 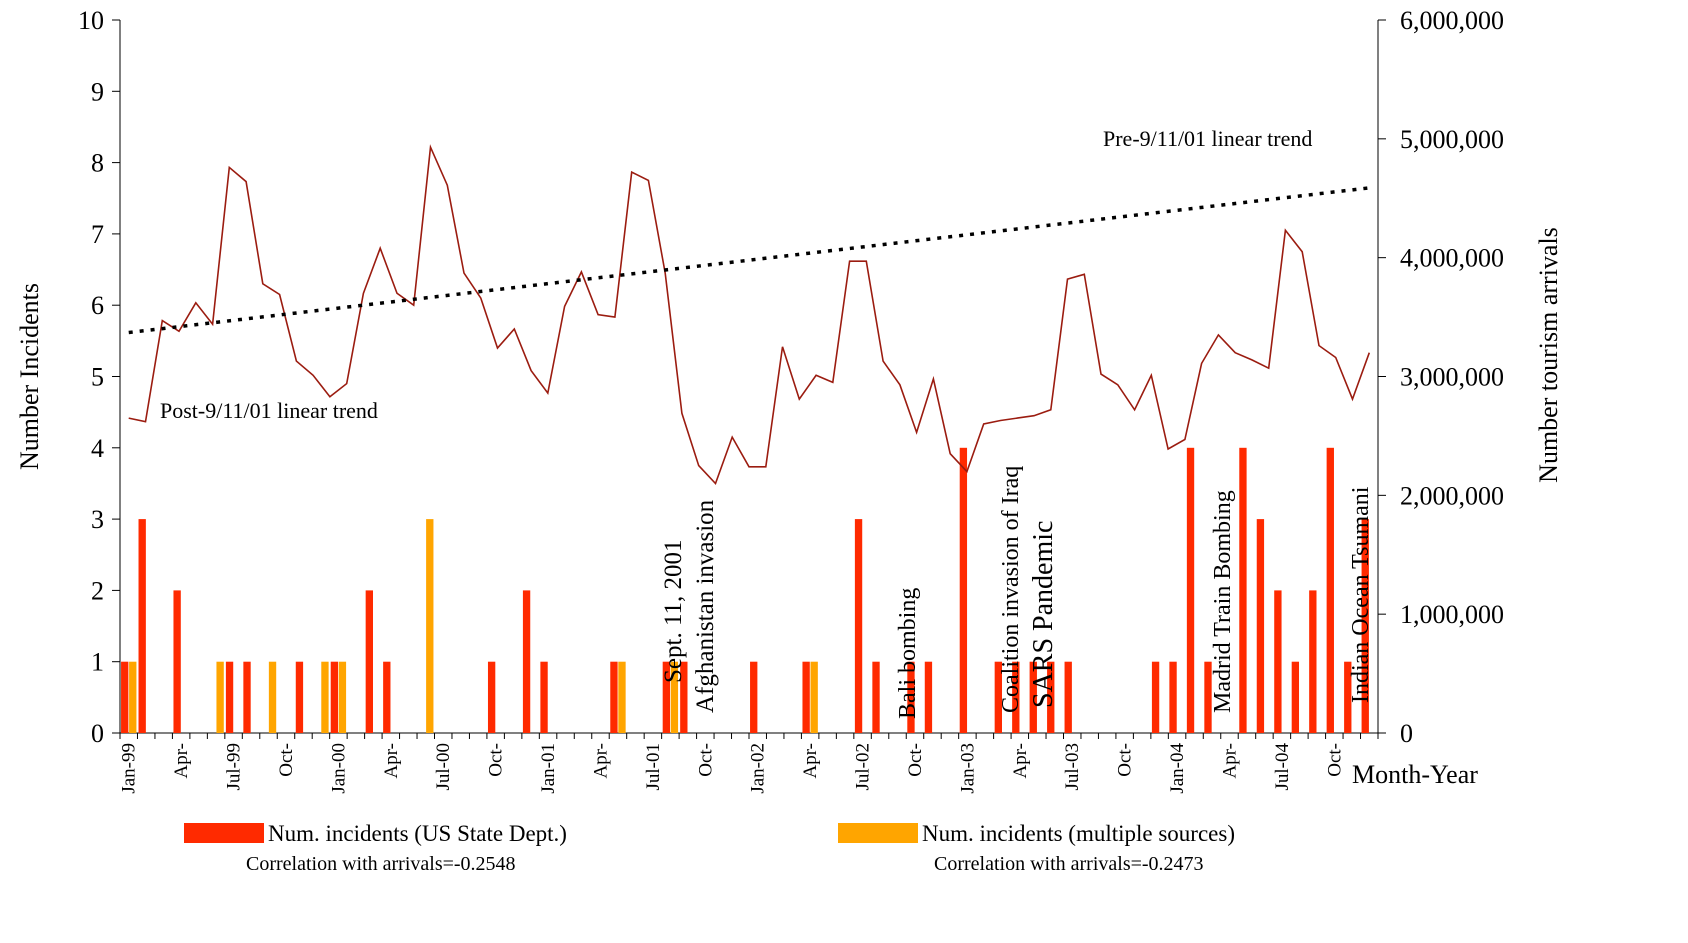 I want to click on right-tick-label: 0, so click(x=1406, y=733).